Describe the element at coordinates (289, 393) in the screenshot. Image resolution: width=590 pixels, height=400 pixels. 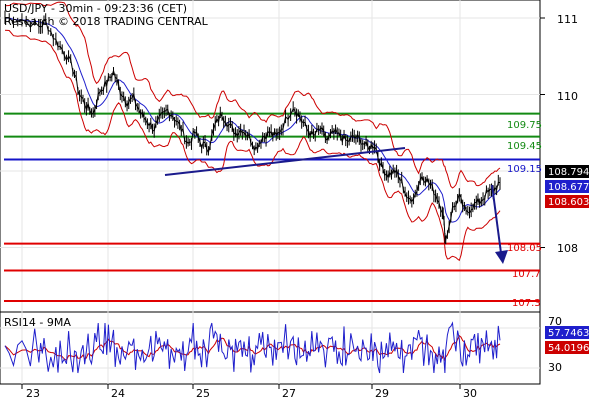
I see `x-tick-label: 27` at that location.